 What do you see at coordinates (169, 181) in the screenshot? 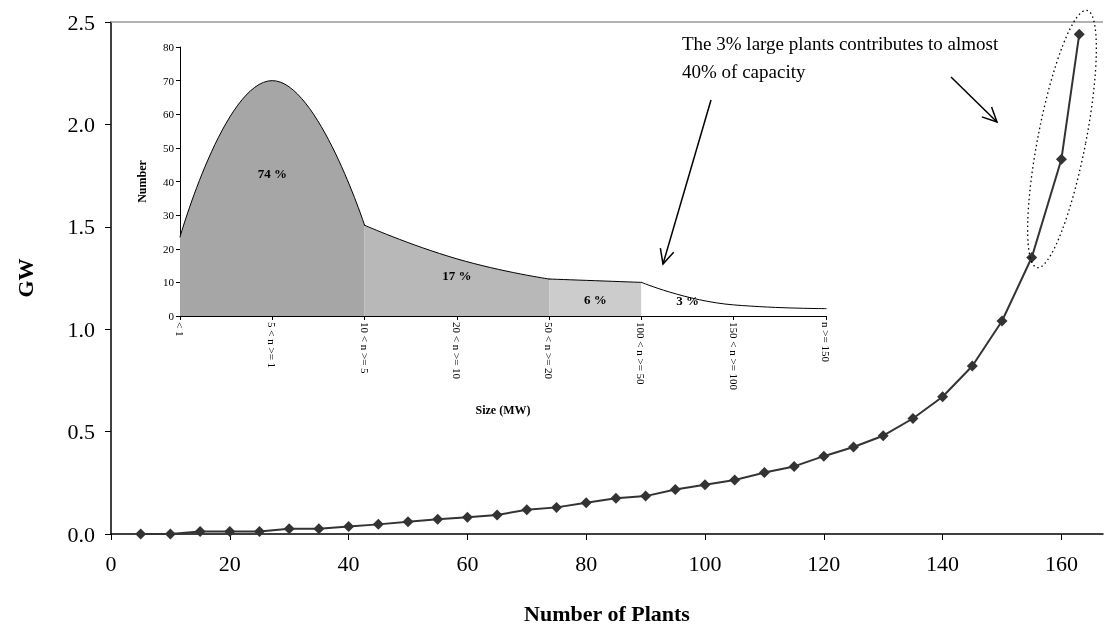
I see `y-tick-label: 40` at bounding box center [169, 181].